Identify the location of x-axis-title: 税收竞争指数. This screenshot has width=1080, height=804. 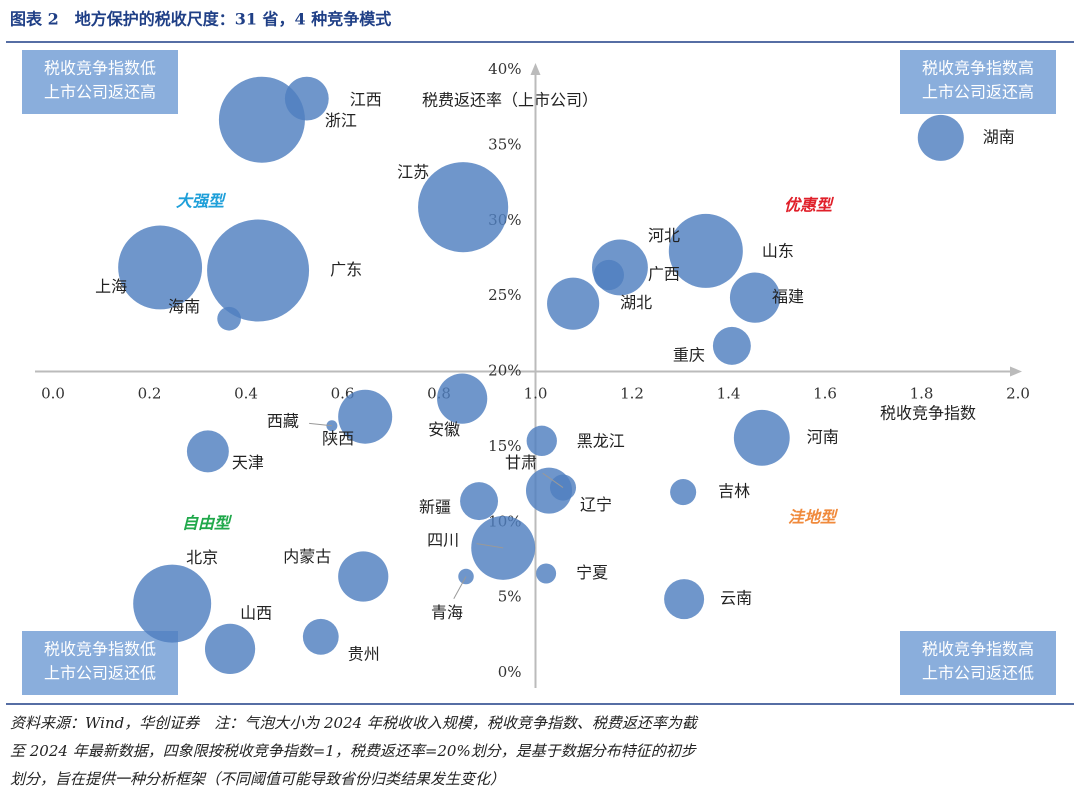
(928, 413).